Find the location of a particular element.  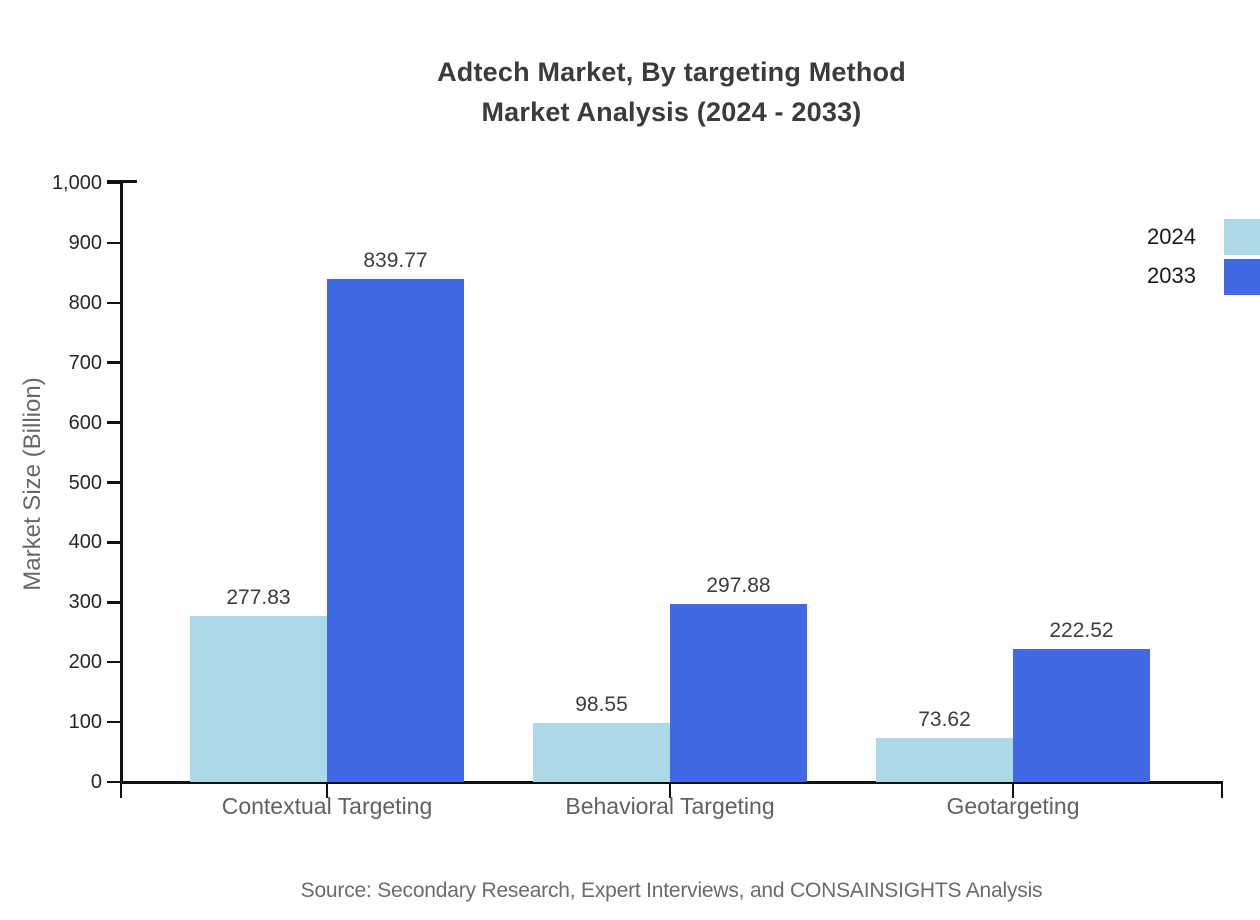

y-tick-label: 500 is located at coordinates (85, 482).